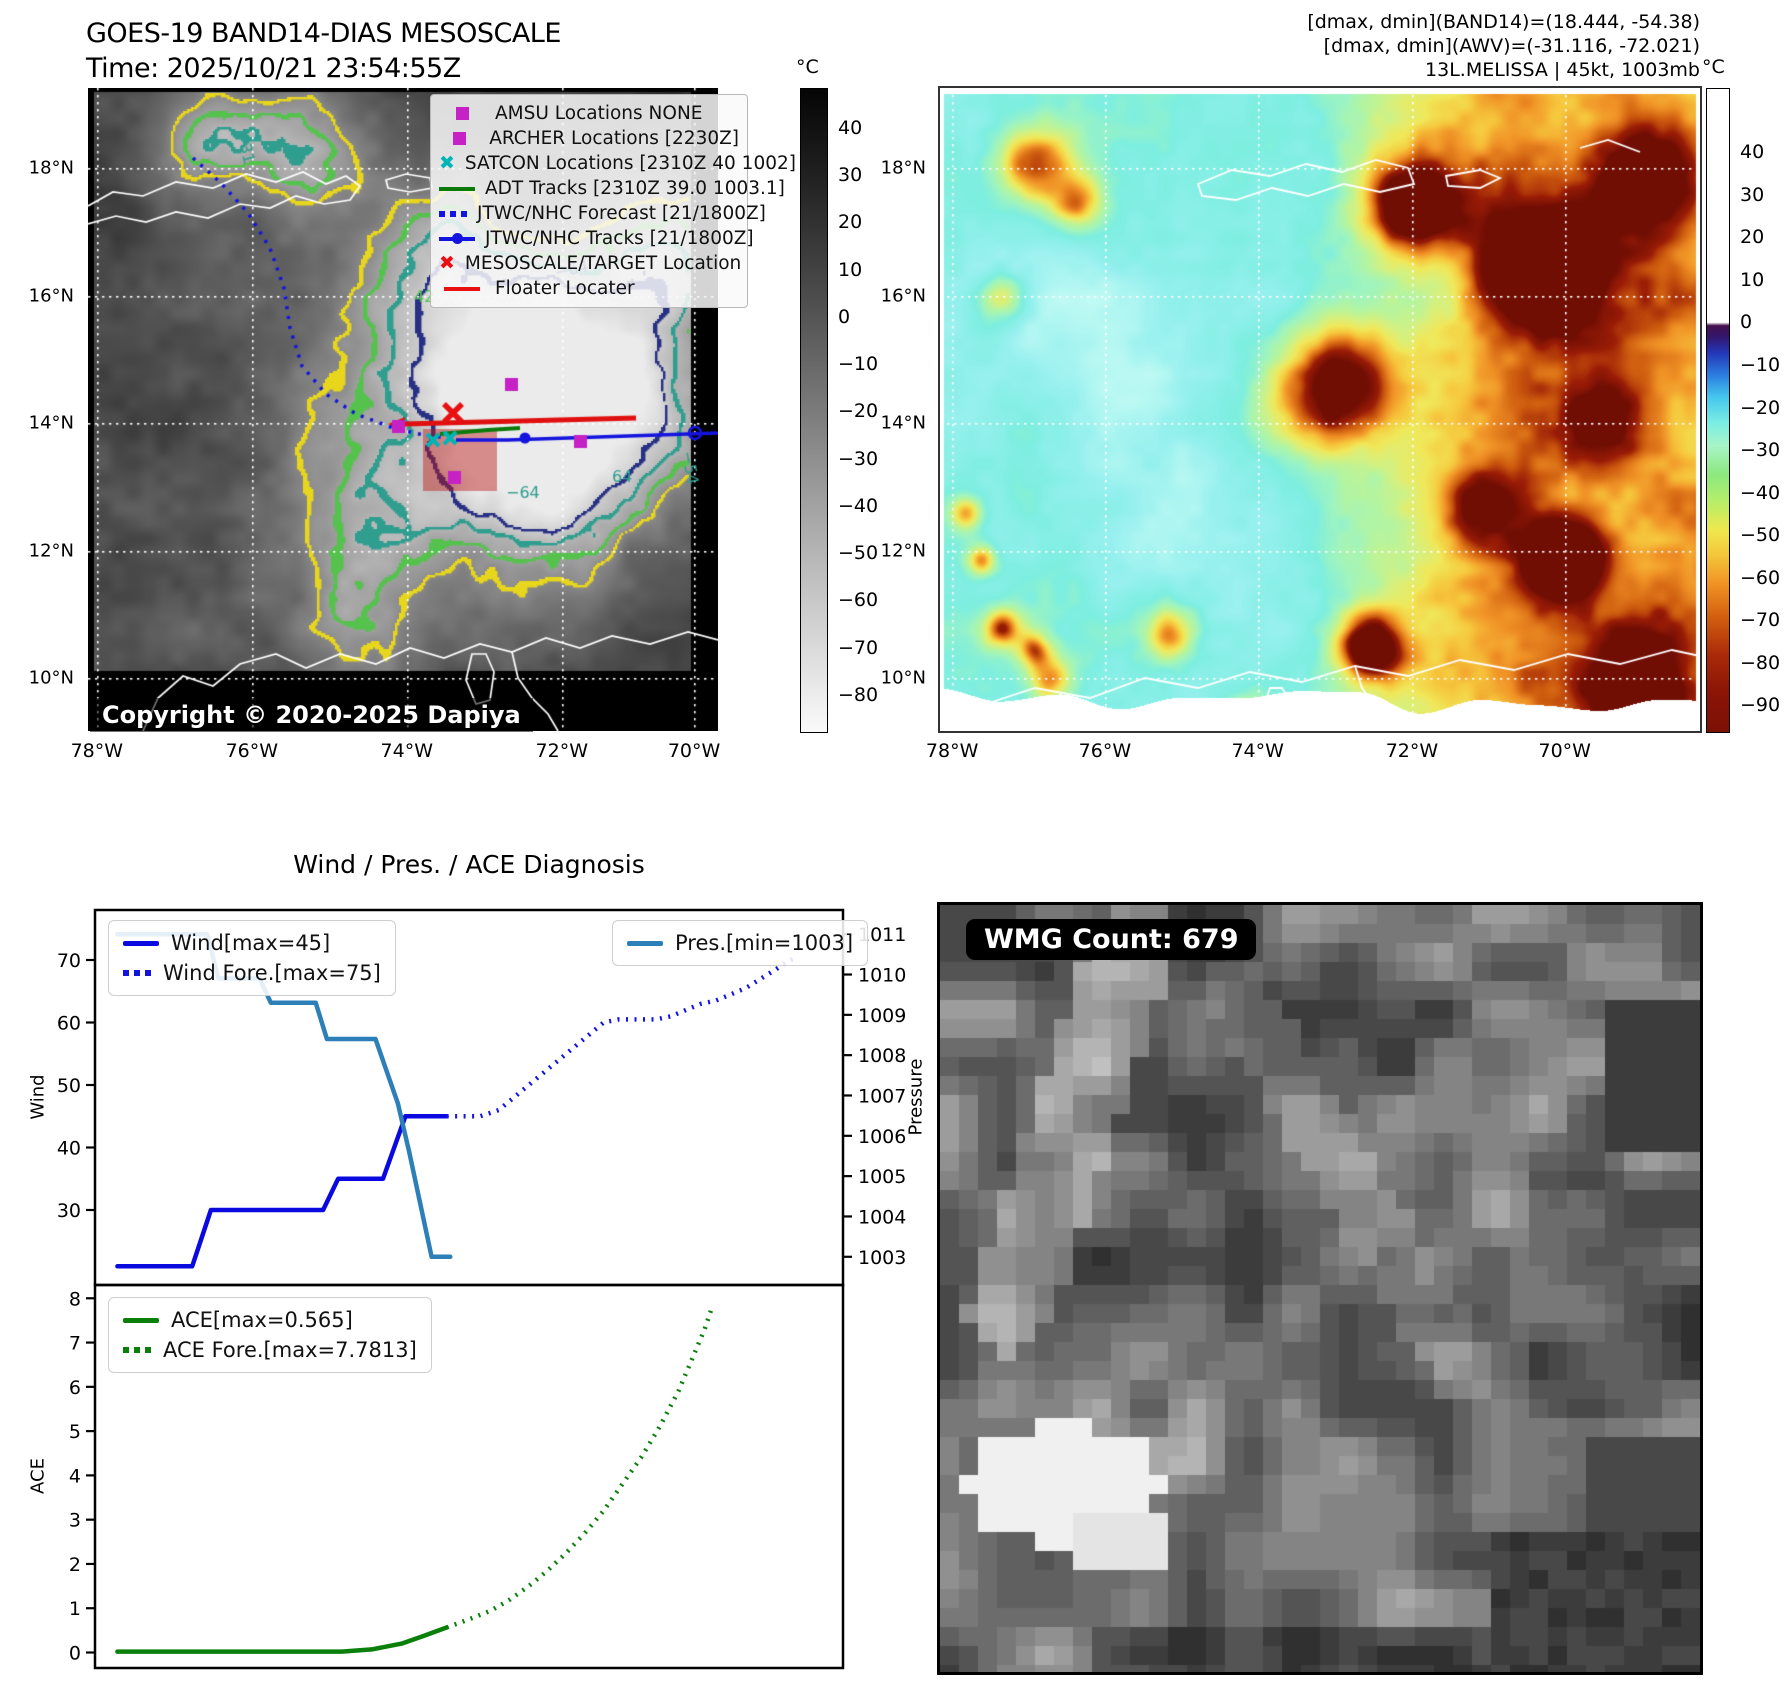 The image size is (1788, 1690). I want to click on y-tick-label: 5, so click(75, 1432).